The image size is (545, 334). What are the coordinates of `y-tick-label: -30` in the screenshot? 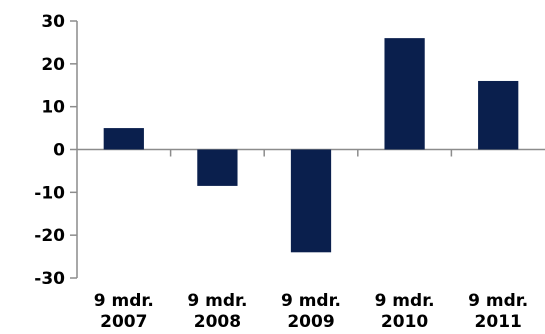 It's located at (49, 279).